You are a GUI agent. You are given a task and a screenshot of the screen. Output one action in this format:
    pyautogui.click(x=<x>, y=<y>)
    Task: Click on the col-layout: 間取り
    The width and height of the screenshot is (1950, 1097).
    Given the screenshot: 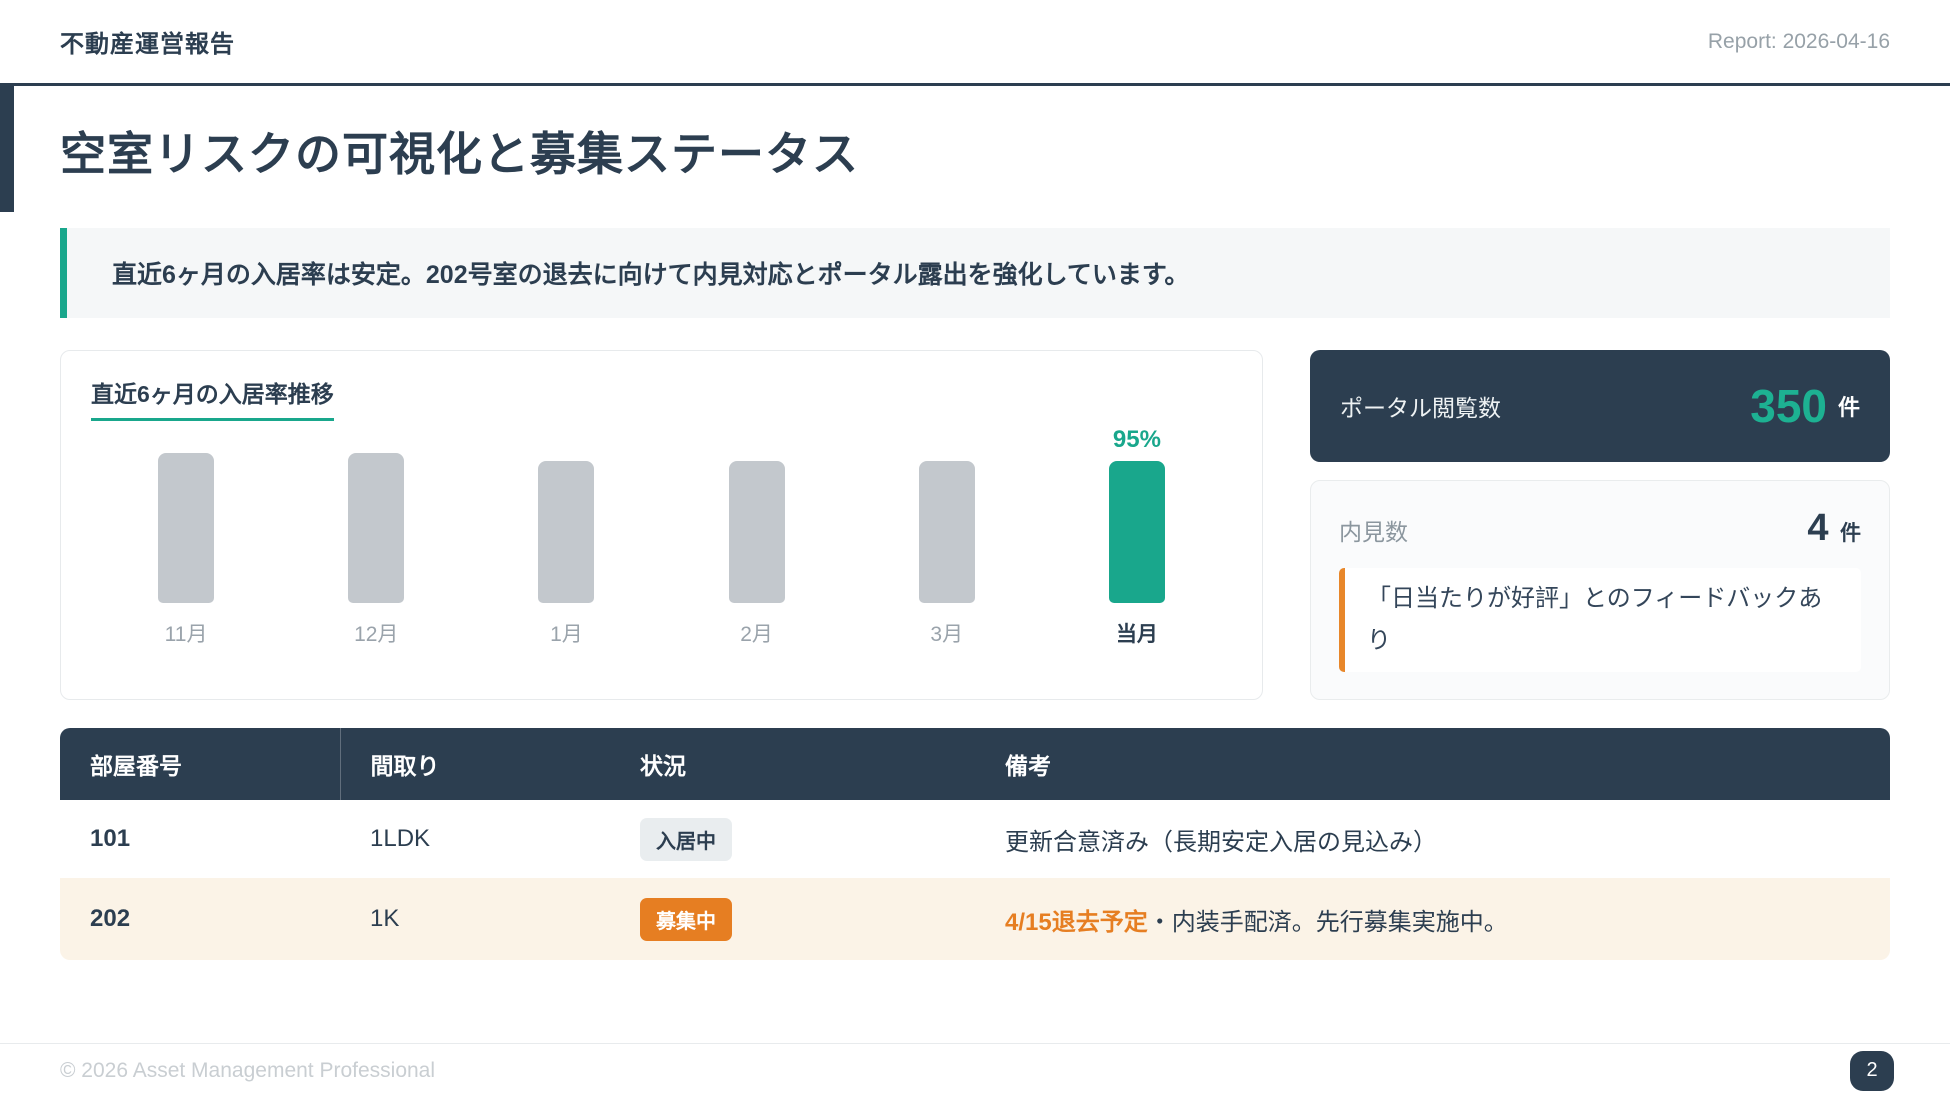 What is the action you would take?
    pyautogui.click(x=475, y=764)
    